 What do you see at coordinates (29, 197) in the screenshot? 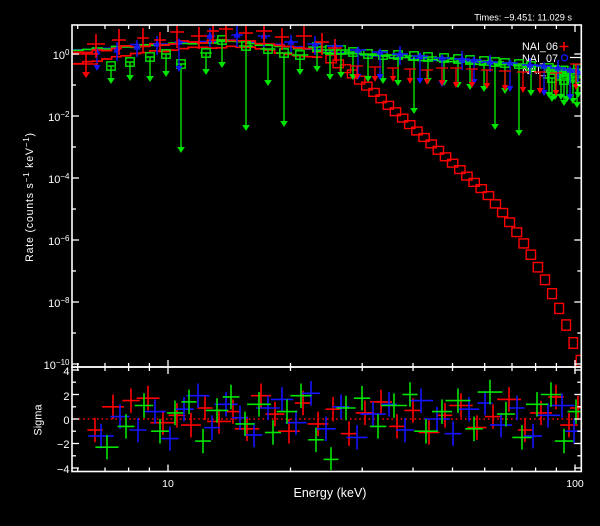
I see `svg-text: Rate (counts s−1 keV−1)` at bounding box center [29, 197].